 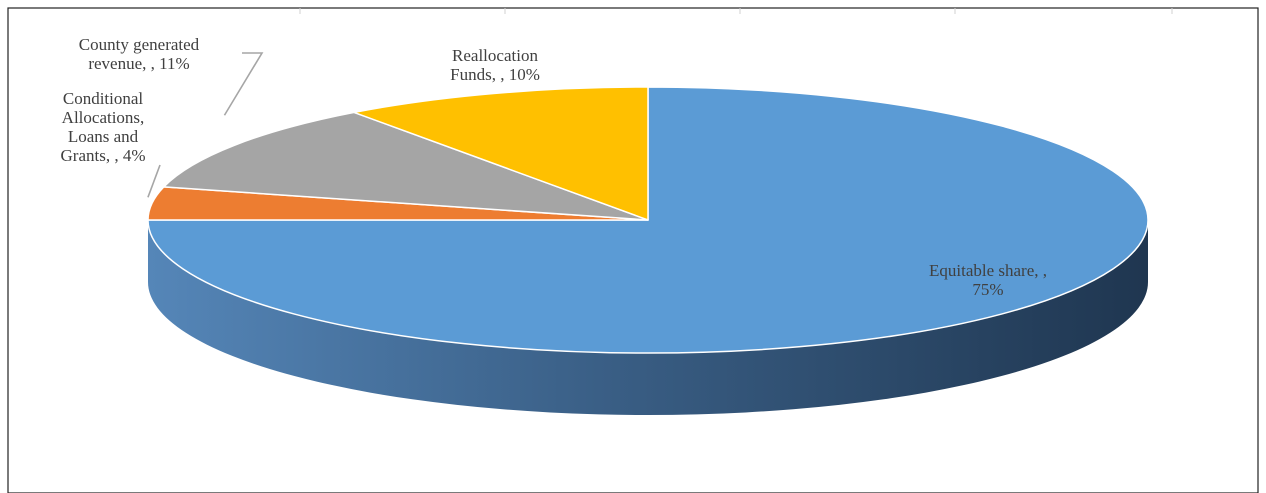 I want to click on leader-line-county-generated-revenue, so click(x=243, y=84).